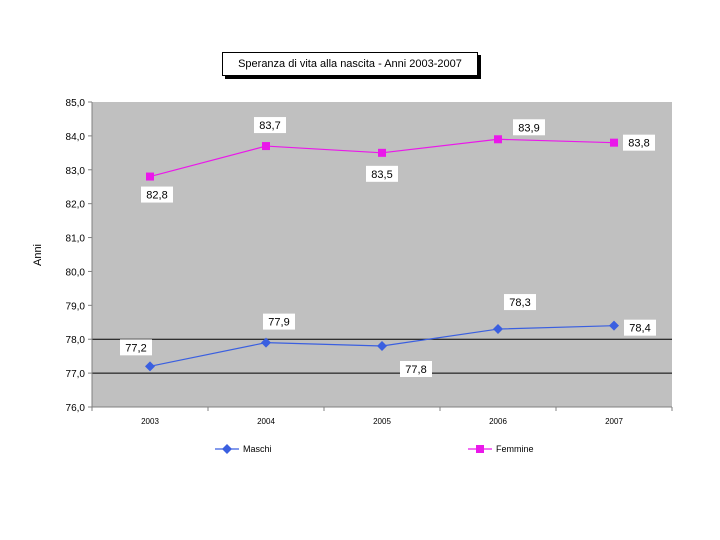 The height and width of the screenshot is (540, 720). I want to click on data-label-text: 77,2, so click(135, 348).